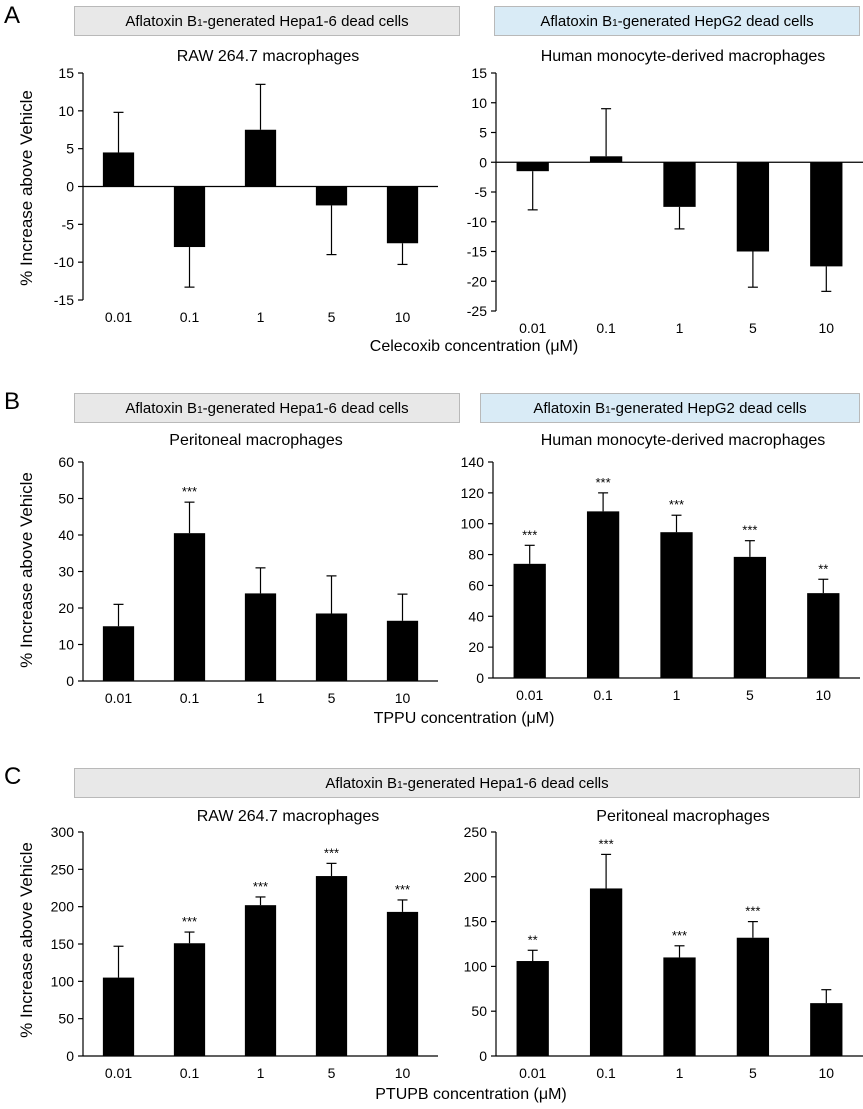 The width and height of the screenshot is (863, 1109). I want to click on y-tick-label: 300, so click(63, 832).